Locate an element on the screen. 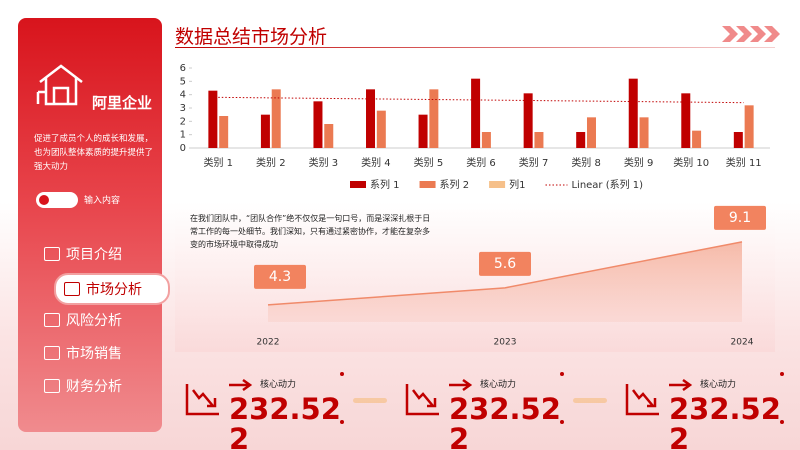 The image size is (800, 450). nav-item: 市场销售 is located at coordinates (100, 353).